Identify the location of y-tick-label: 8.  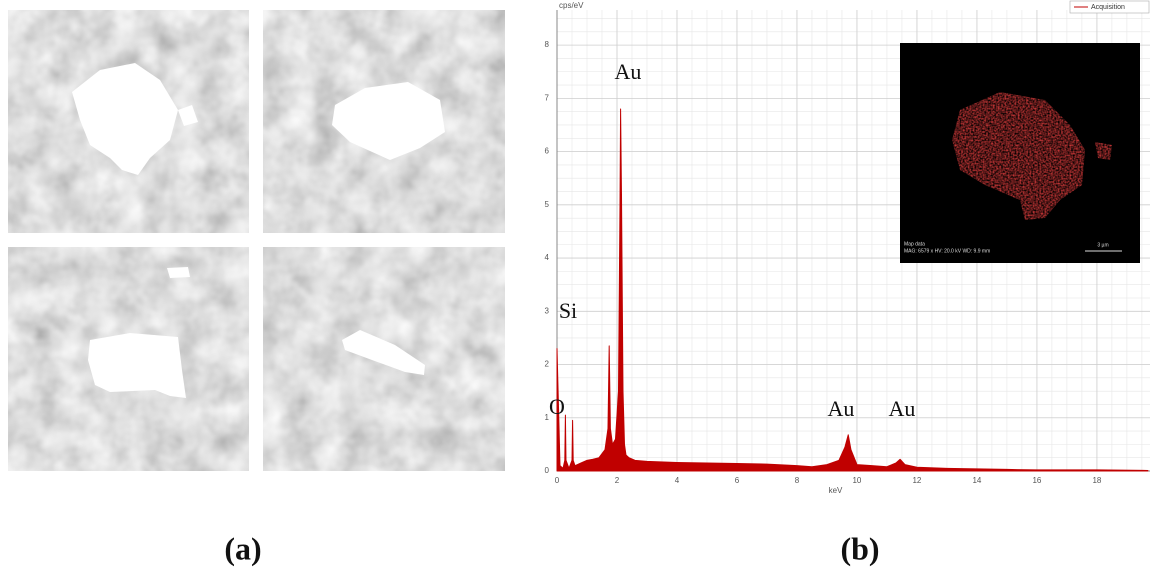
(547, 44).